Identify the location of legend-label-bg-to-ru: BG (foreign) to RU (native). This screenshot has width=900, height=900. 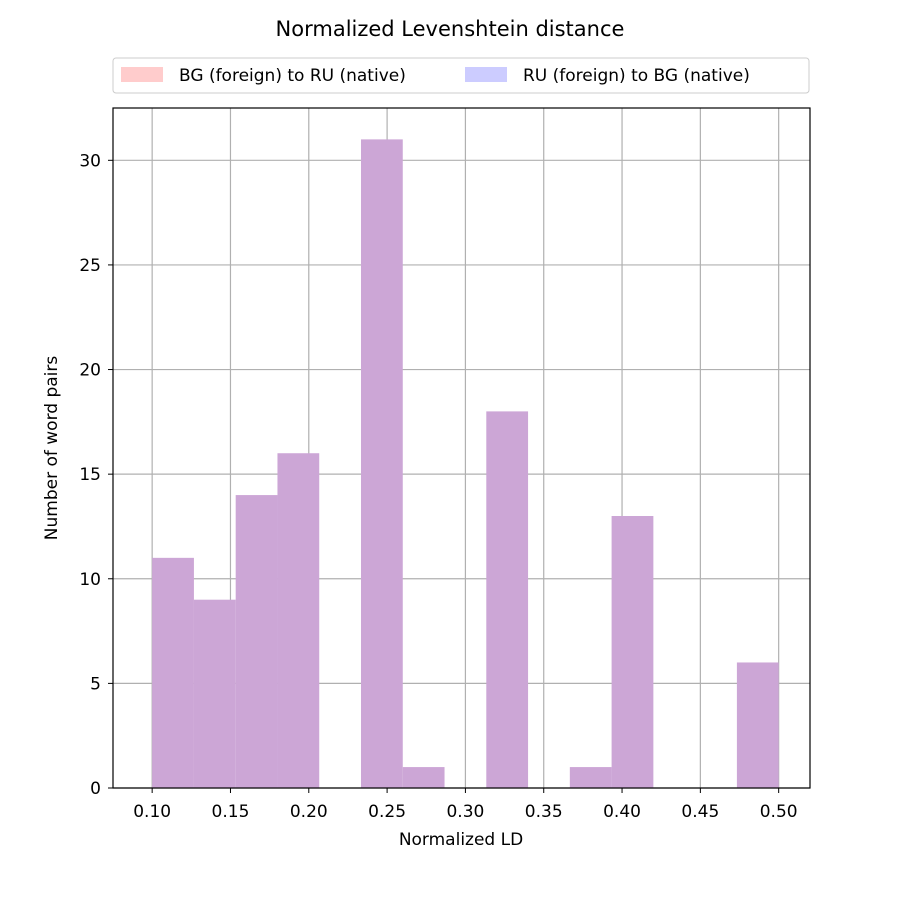
(292, 76).